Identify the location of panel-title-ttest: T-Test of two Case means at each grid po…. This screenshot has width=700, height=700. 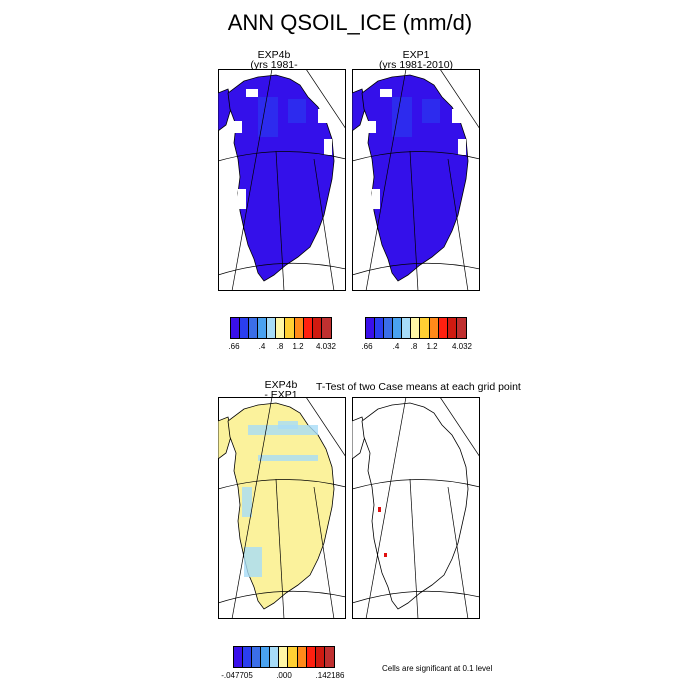
(418, 387).